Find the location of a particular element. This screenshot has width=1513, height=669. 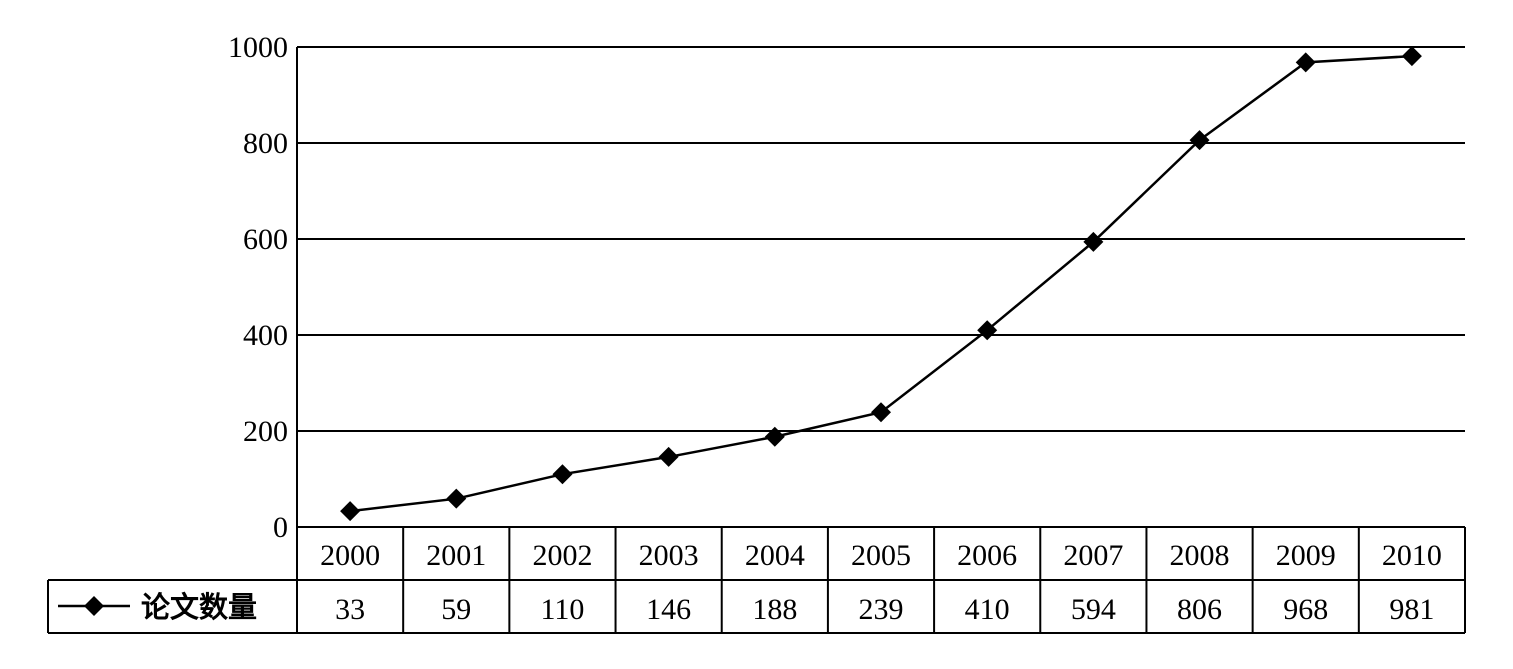

data-table-value: 981 is located at coordinates (1411, 609).